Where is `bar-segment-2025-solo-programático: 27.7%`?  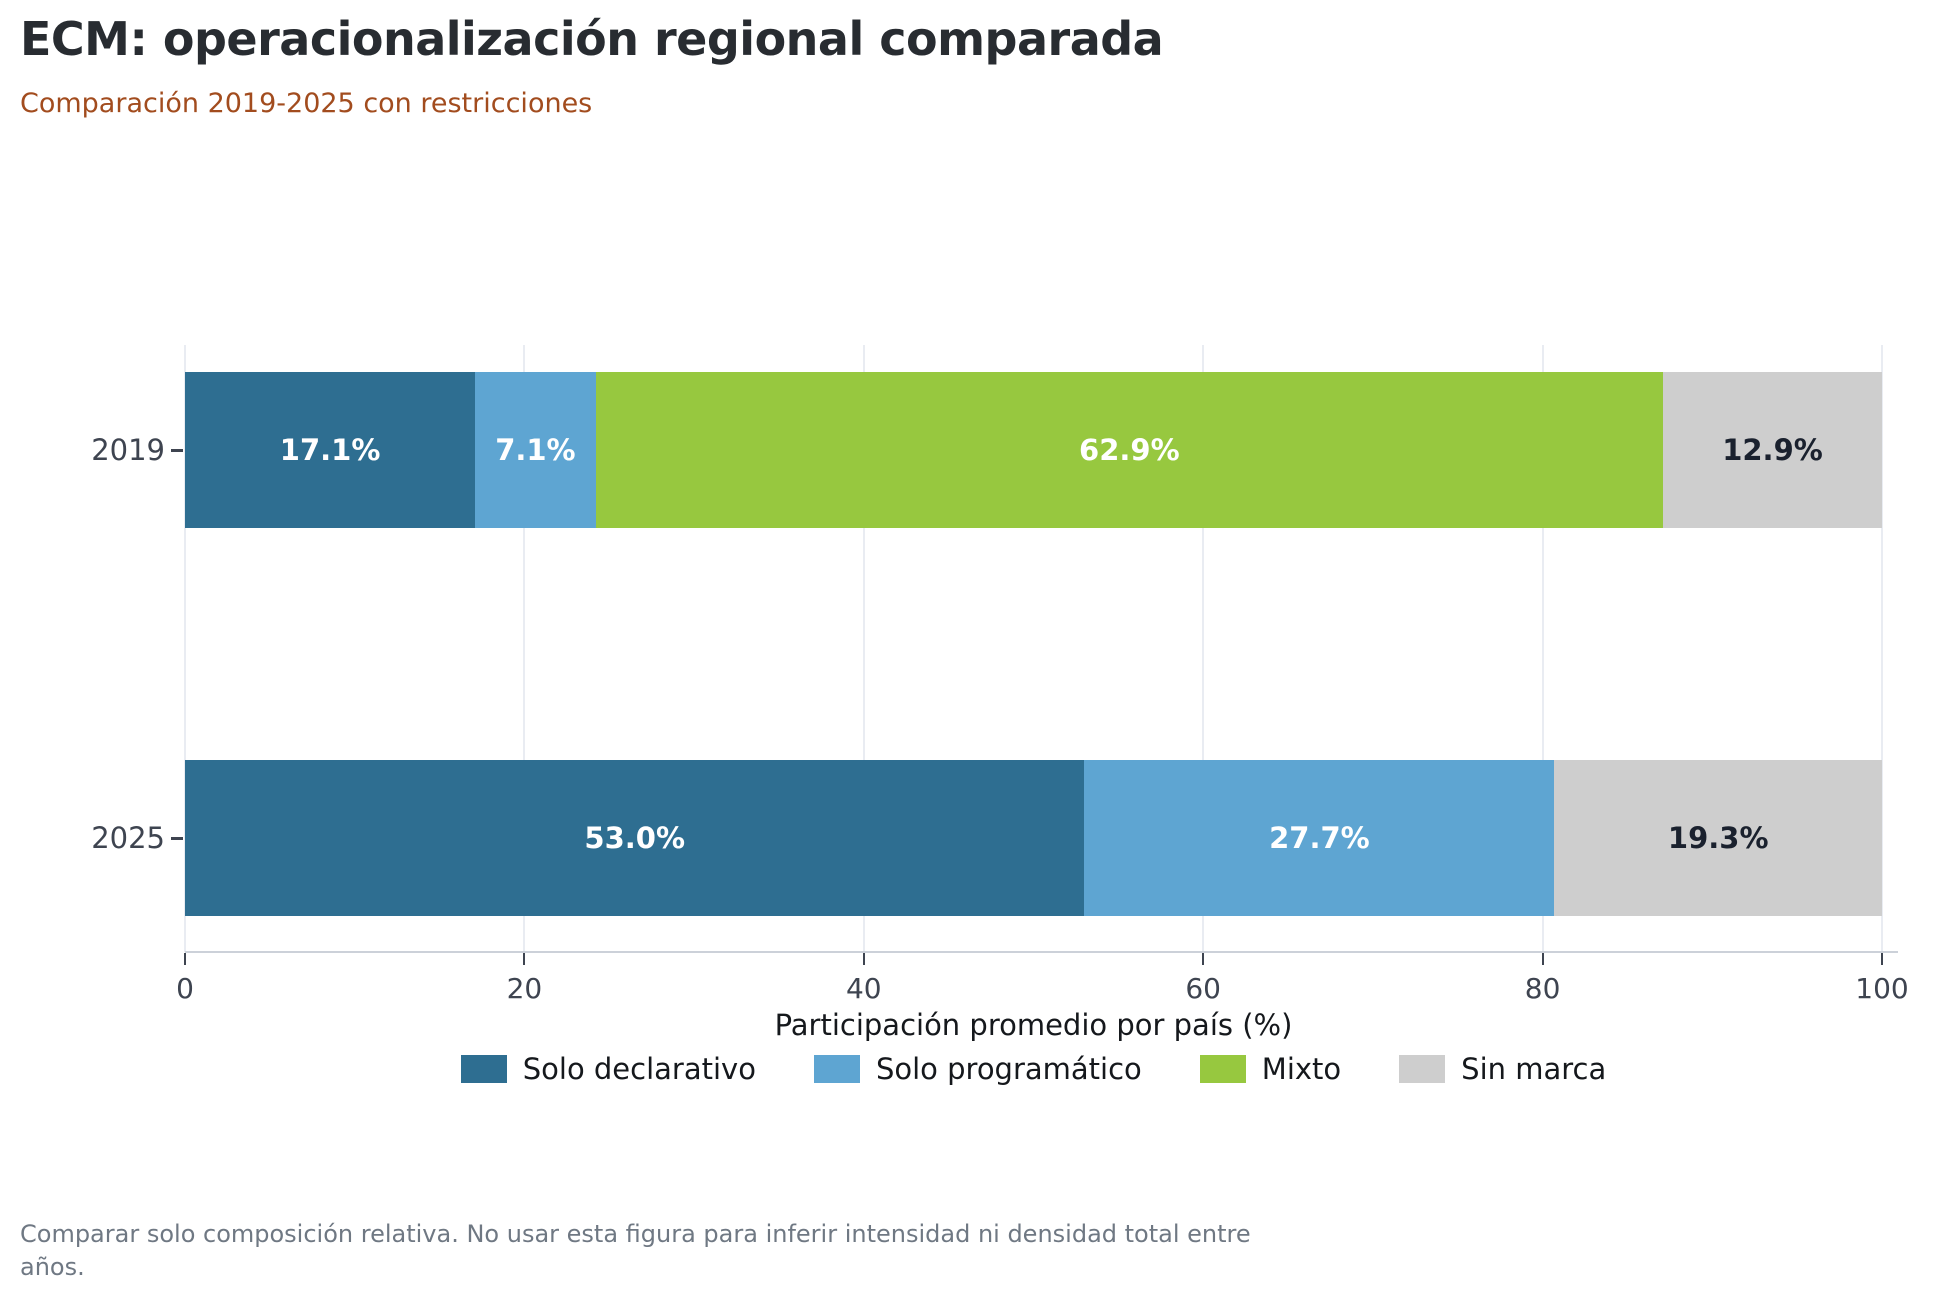
bar-segment-2025-solo-programático: 27.7% is located at coordinates (1319, 838).